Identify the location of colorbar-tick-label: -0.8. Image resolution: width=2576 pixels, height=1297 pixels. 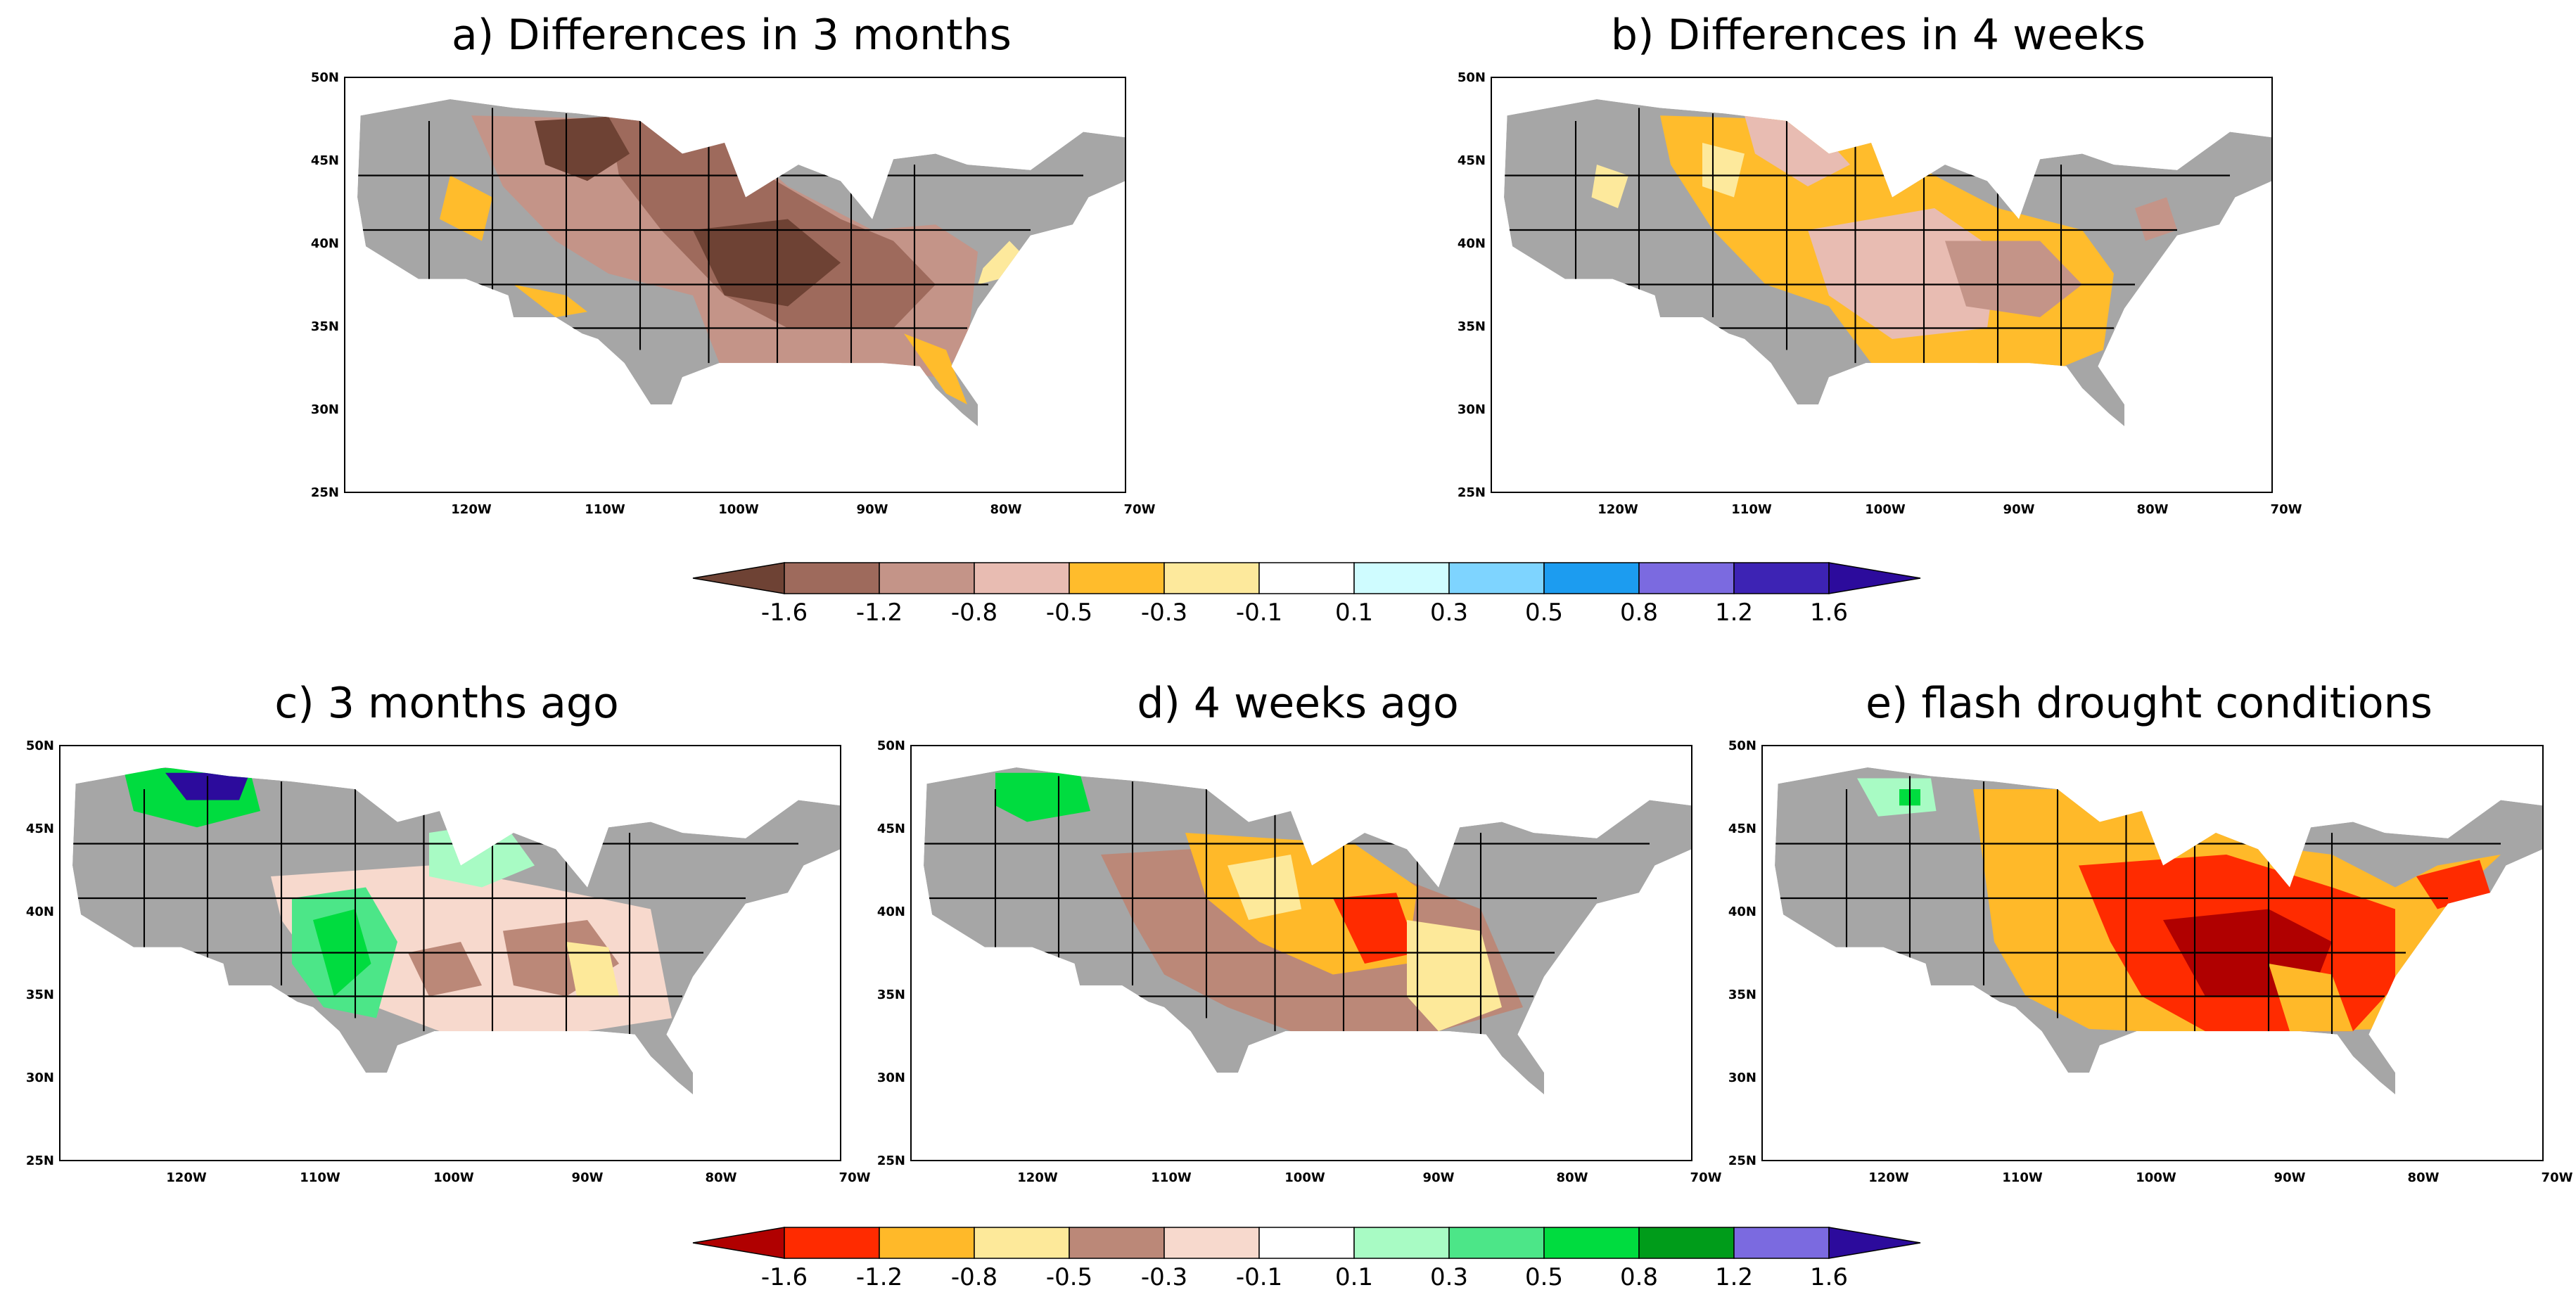
(974, 613).